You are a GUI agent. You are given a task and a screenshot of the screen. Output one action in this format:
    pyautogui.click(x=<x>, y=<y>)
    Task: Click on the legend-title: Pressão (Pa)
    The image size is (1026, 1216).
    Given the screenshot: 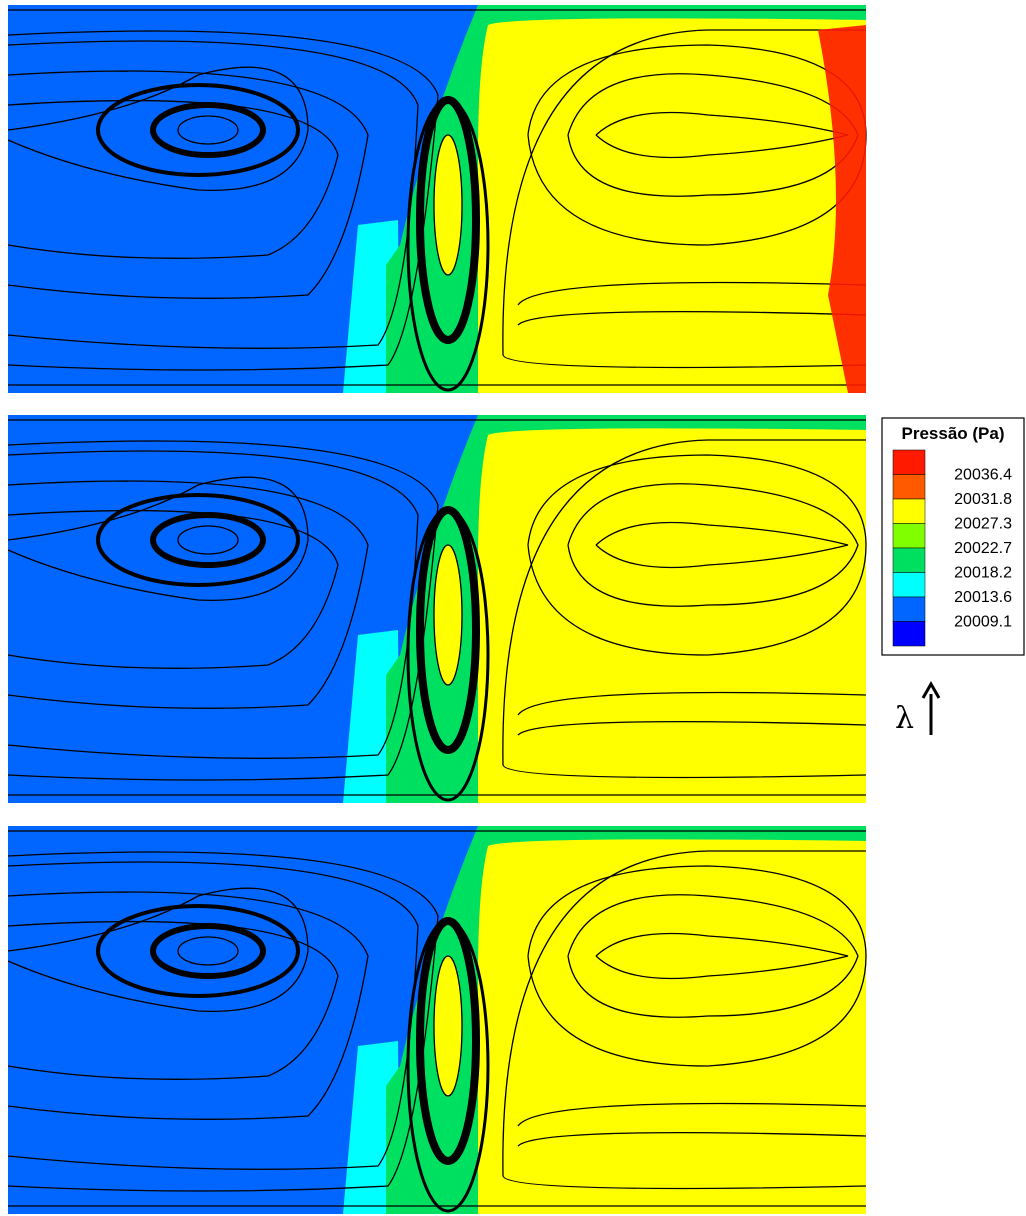 What is the action you would take?
    pyautogui.click(x=953, y=433)
    